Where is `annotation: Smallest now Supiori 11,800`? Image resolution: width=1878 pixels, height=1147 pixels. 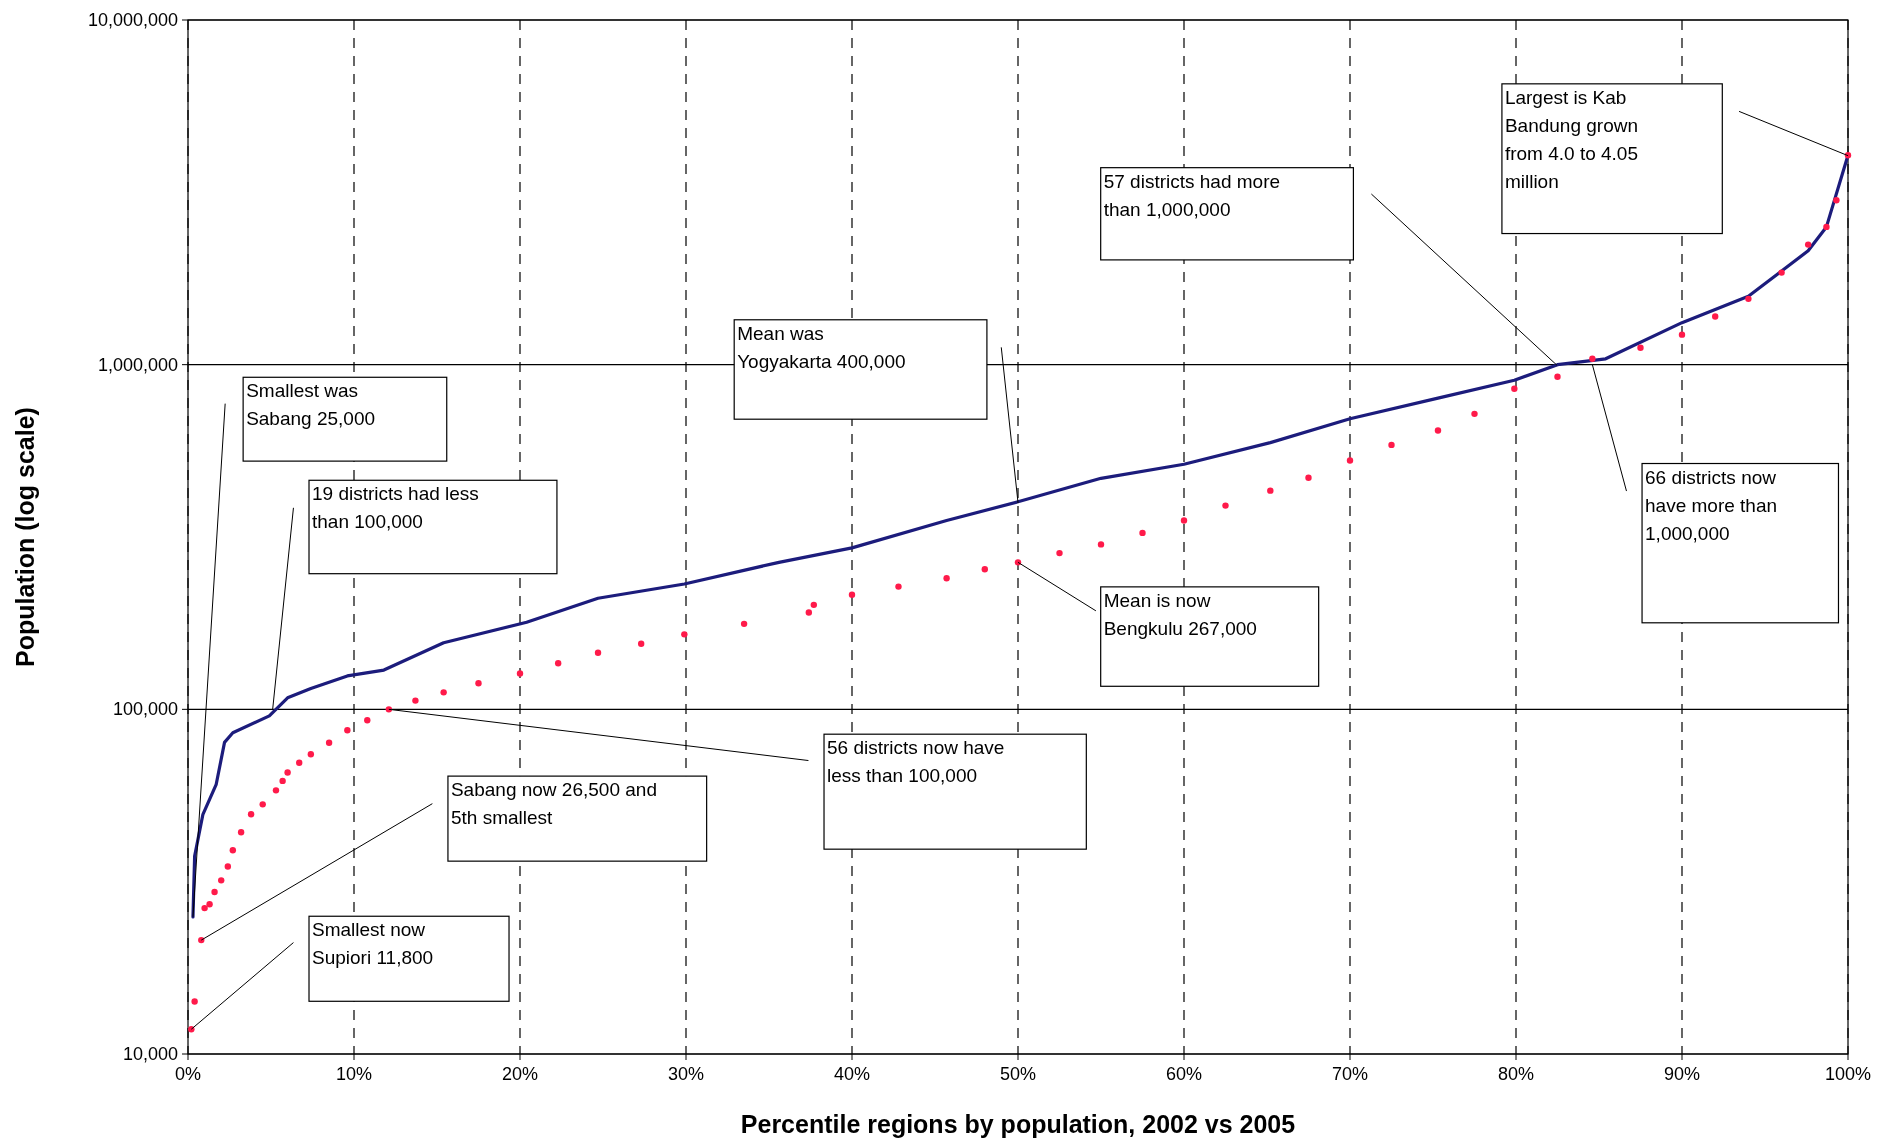 annotation: Smallest now Supiori 11,800 is located at coordinates (373, 944).